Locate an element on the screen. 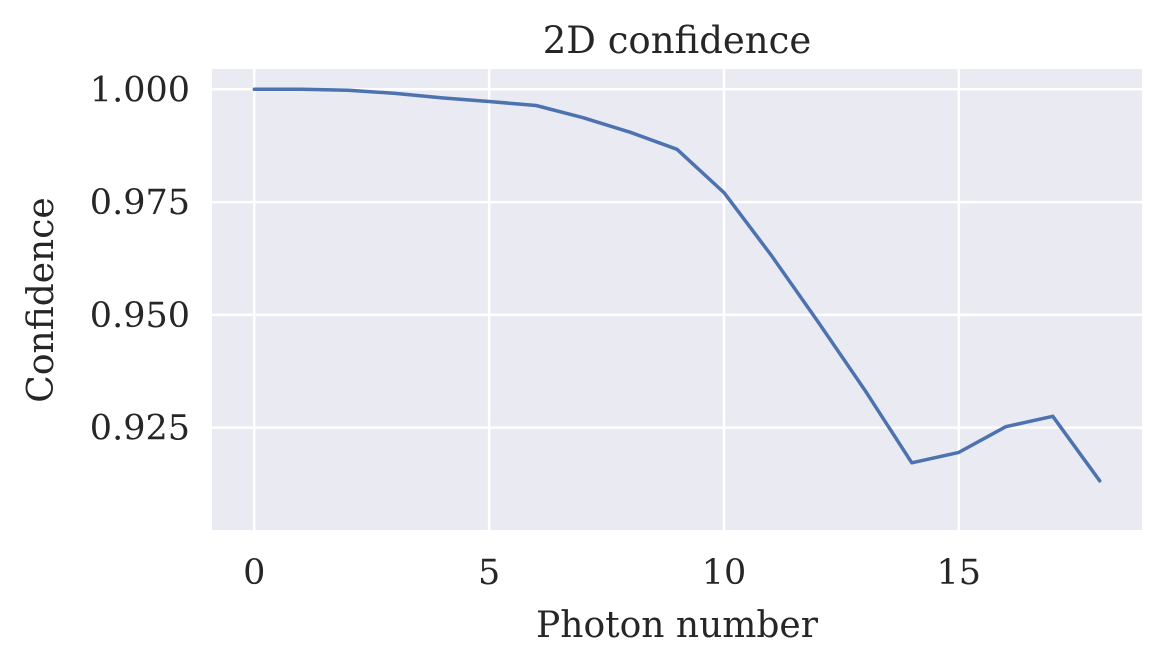 Image resolution: width=1161 pixels, height=666 pixels. x-axis-label: Photon number is located at coordinates (677, 625).